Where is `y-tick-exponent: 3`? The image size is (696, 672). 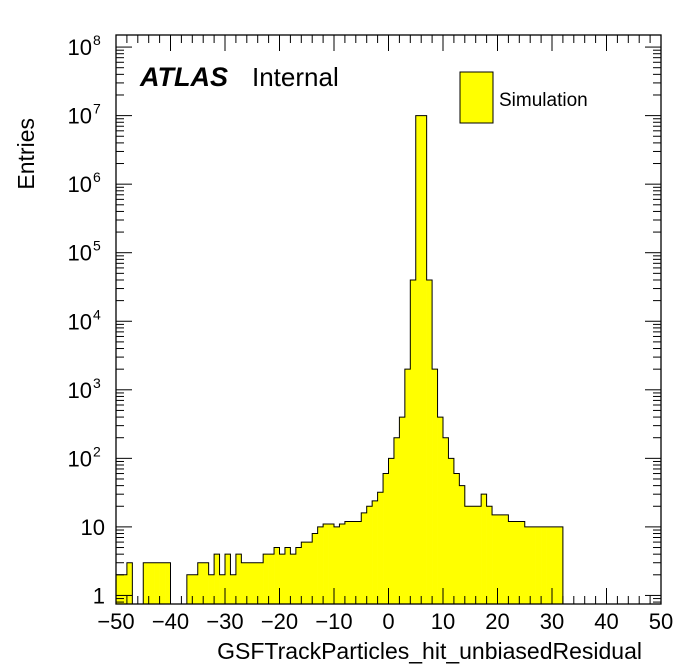
y-tick-exponent: 3 is located at coordinates (97, 383).